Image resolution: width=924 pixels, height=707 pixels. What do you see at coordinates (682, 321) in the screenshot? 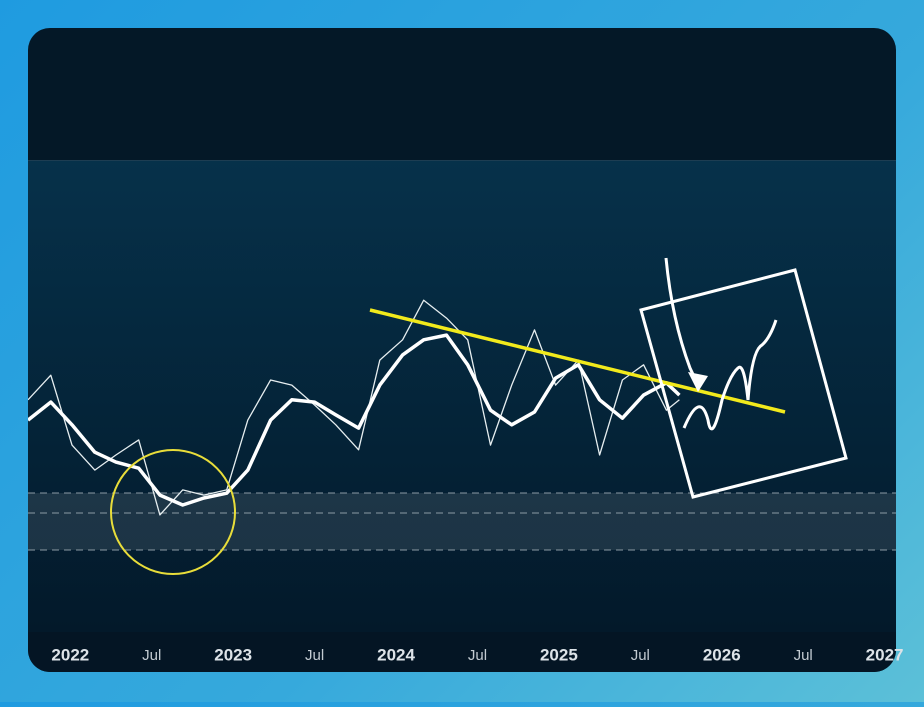
I see `arrow` at bounding box center [682, 321].